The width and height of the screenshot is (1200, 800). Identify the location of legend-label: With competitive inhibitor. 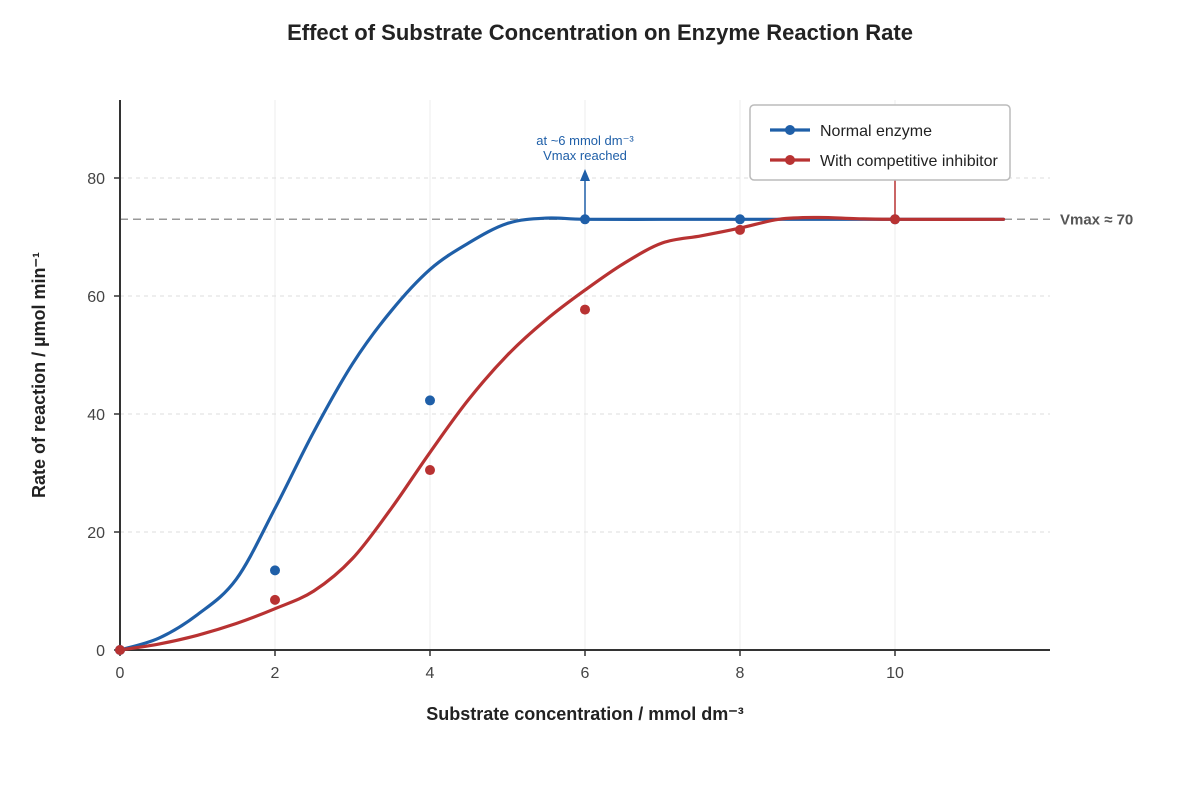
(909, 161).